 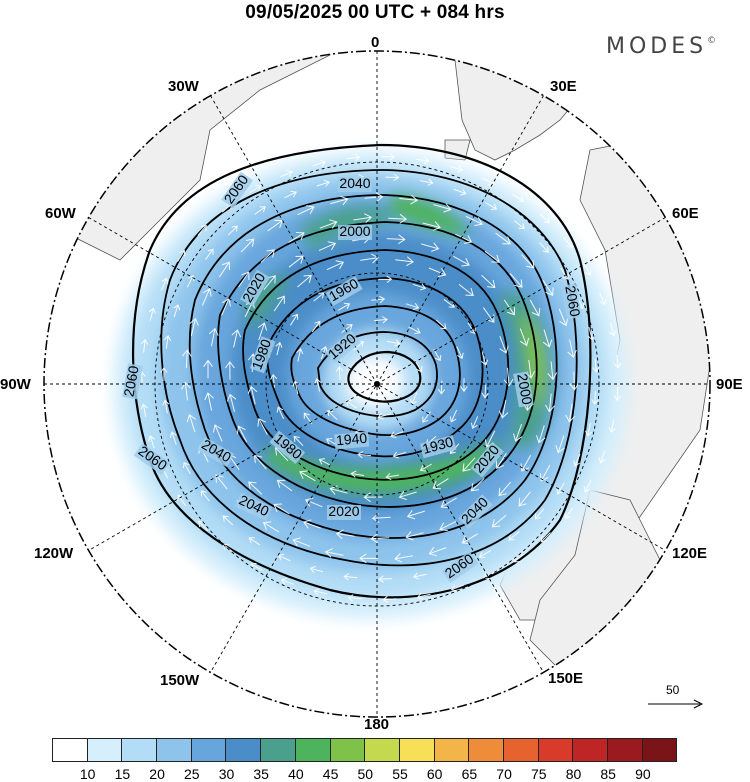 I want to click on colorbar-label: 25, so click(x=192, y=774).